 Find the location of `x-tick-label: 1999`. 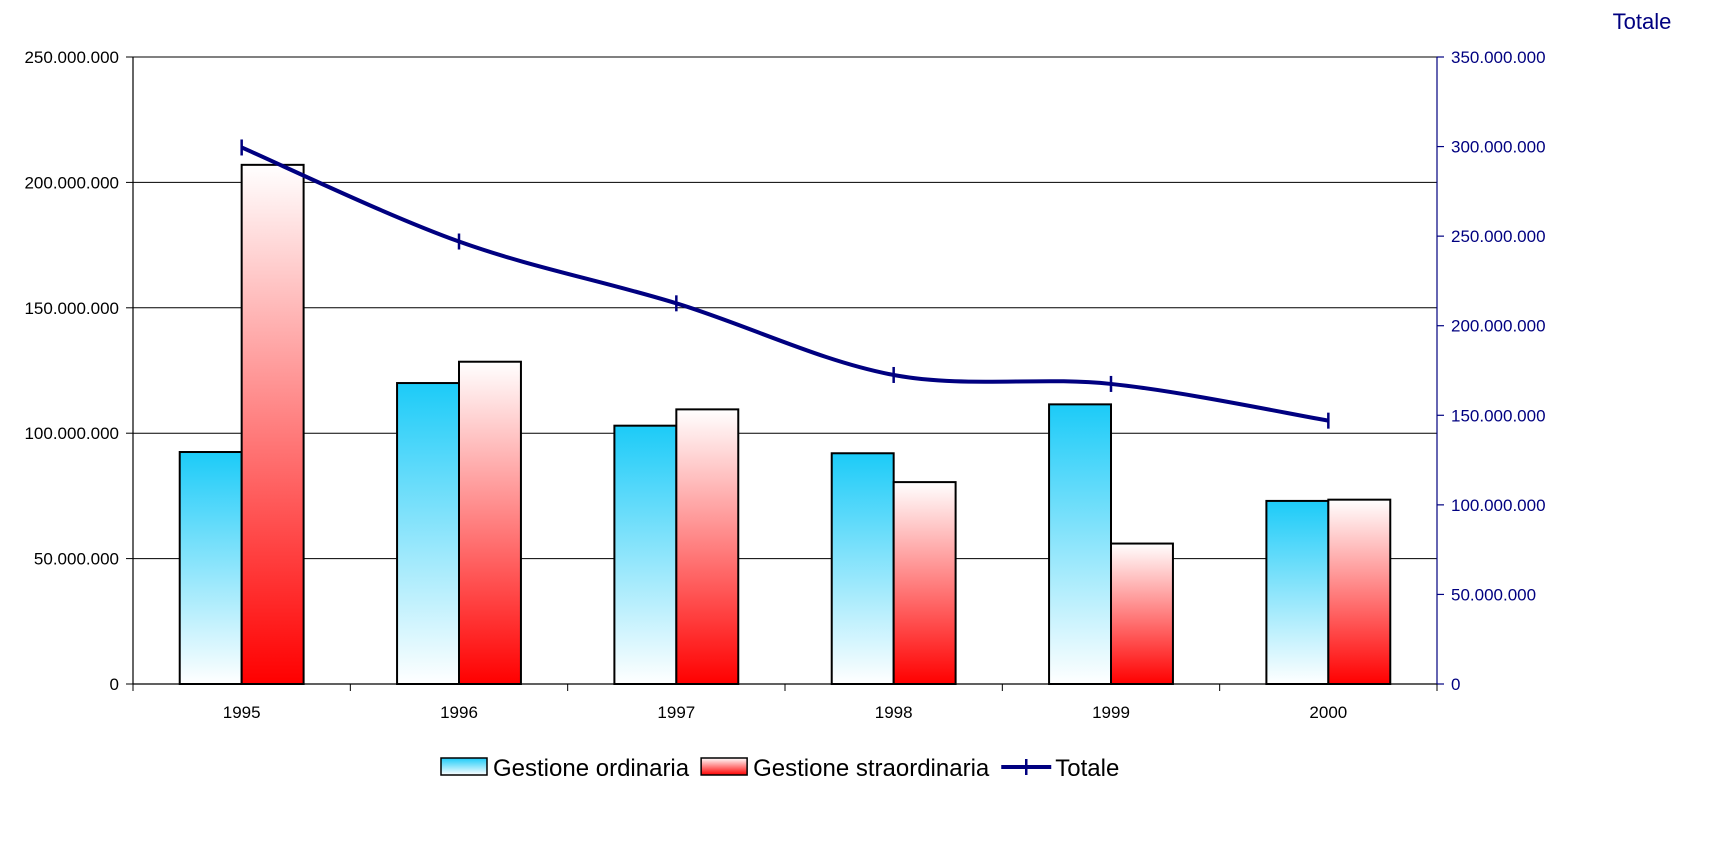

x-tick-label: 1999 is located at coordinates (1111, 712).